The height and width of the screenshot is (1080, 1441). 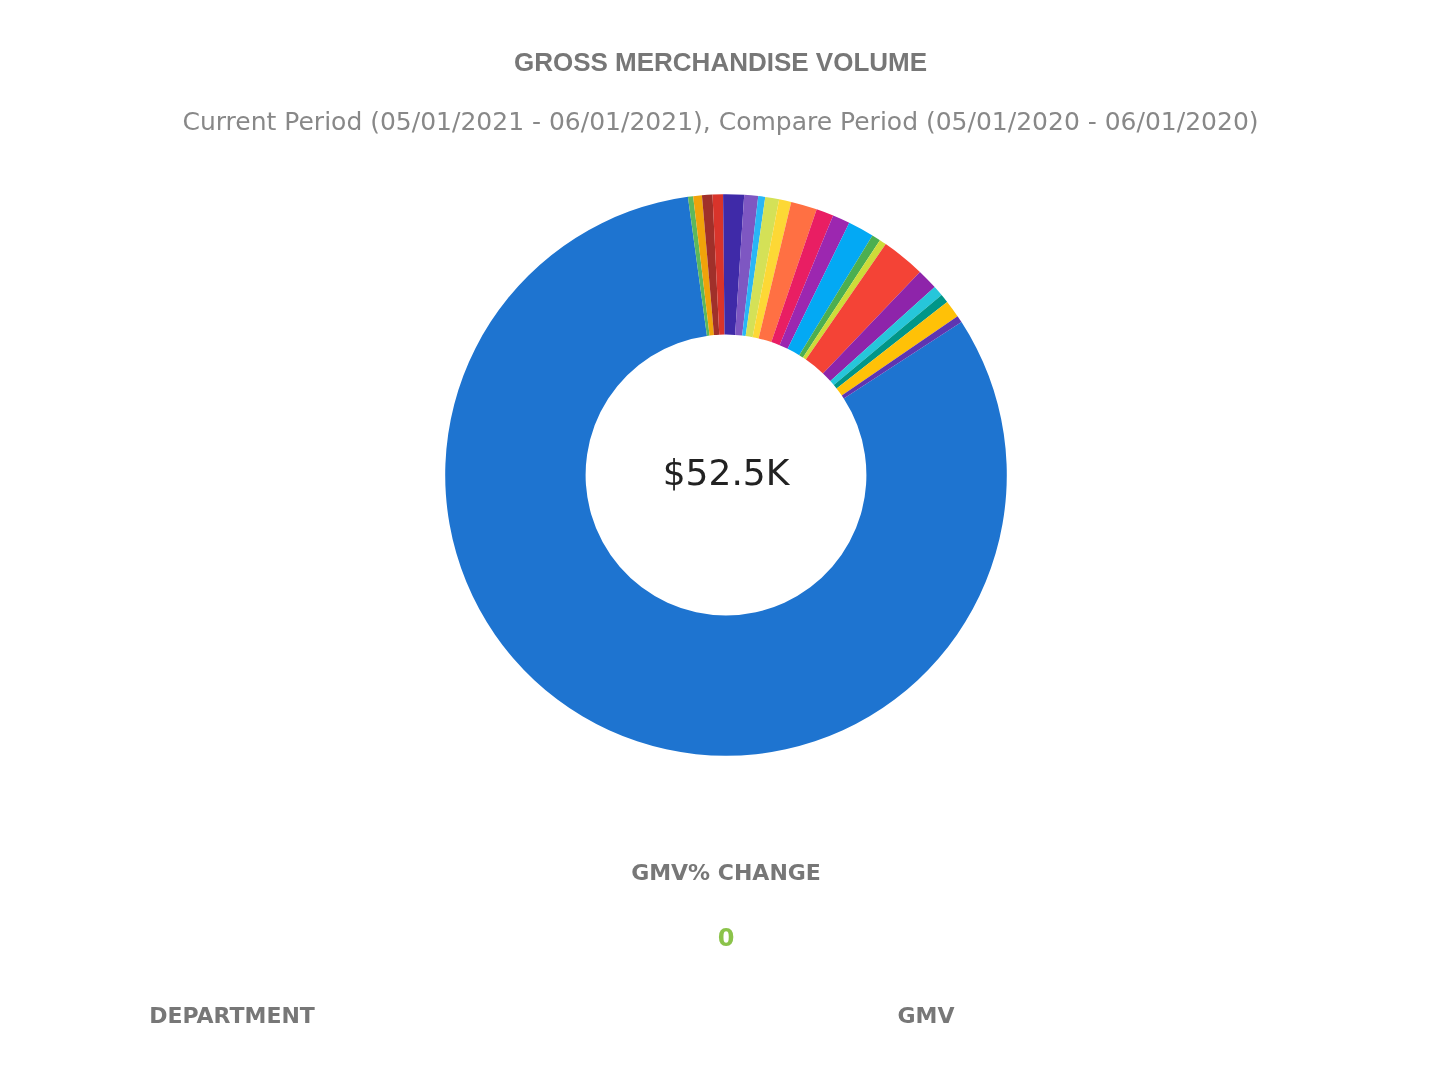 What do you see at coordinates (720, 121) in the screenshot?
I see `chart-subtitle: Current Period (05/01/2021 - 06/01/2021), Compare Period (05/01/2020 - 06/01/2020)` at bounding box center [720, 121].